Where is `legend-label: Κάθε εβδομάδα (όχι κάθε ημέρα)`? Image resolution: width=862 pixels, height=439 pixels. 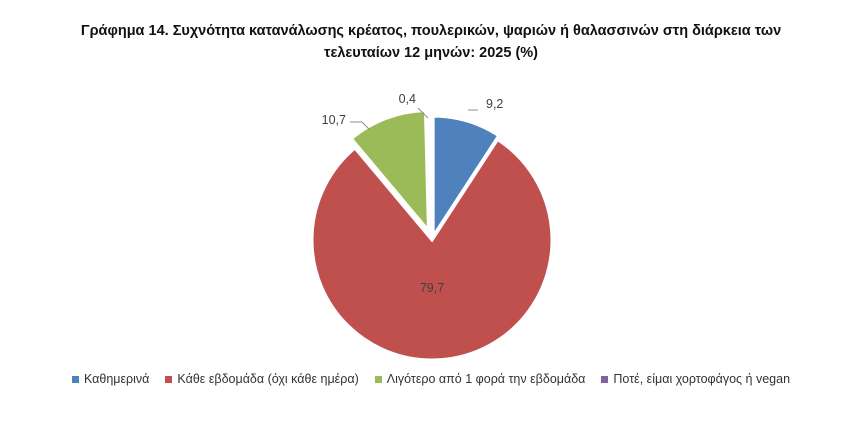 legend-label: Κάθε εβδομάδα (όχι κάθε ημέρα) is located at coordinates (268, 379).